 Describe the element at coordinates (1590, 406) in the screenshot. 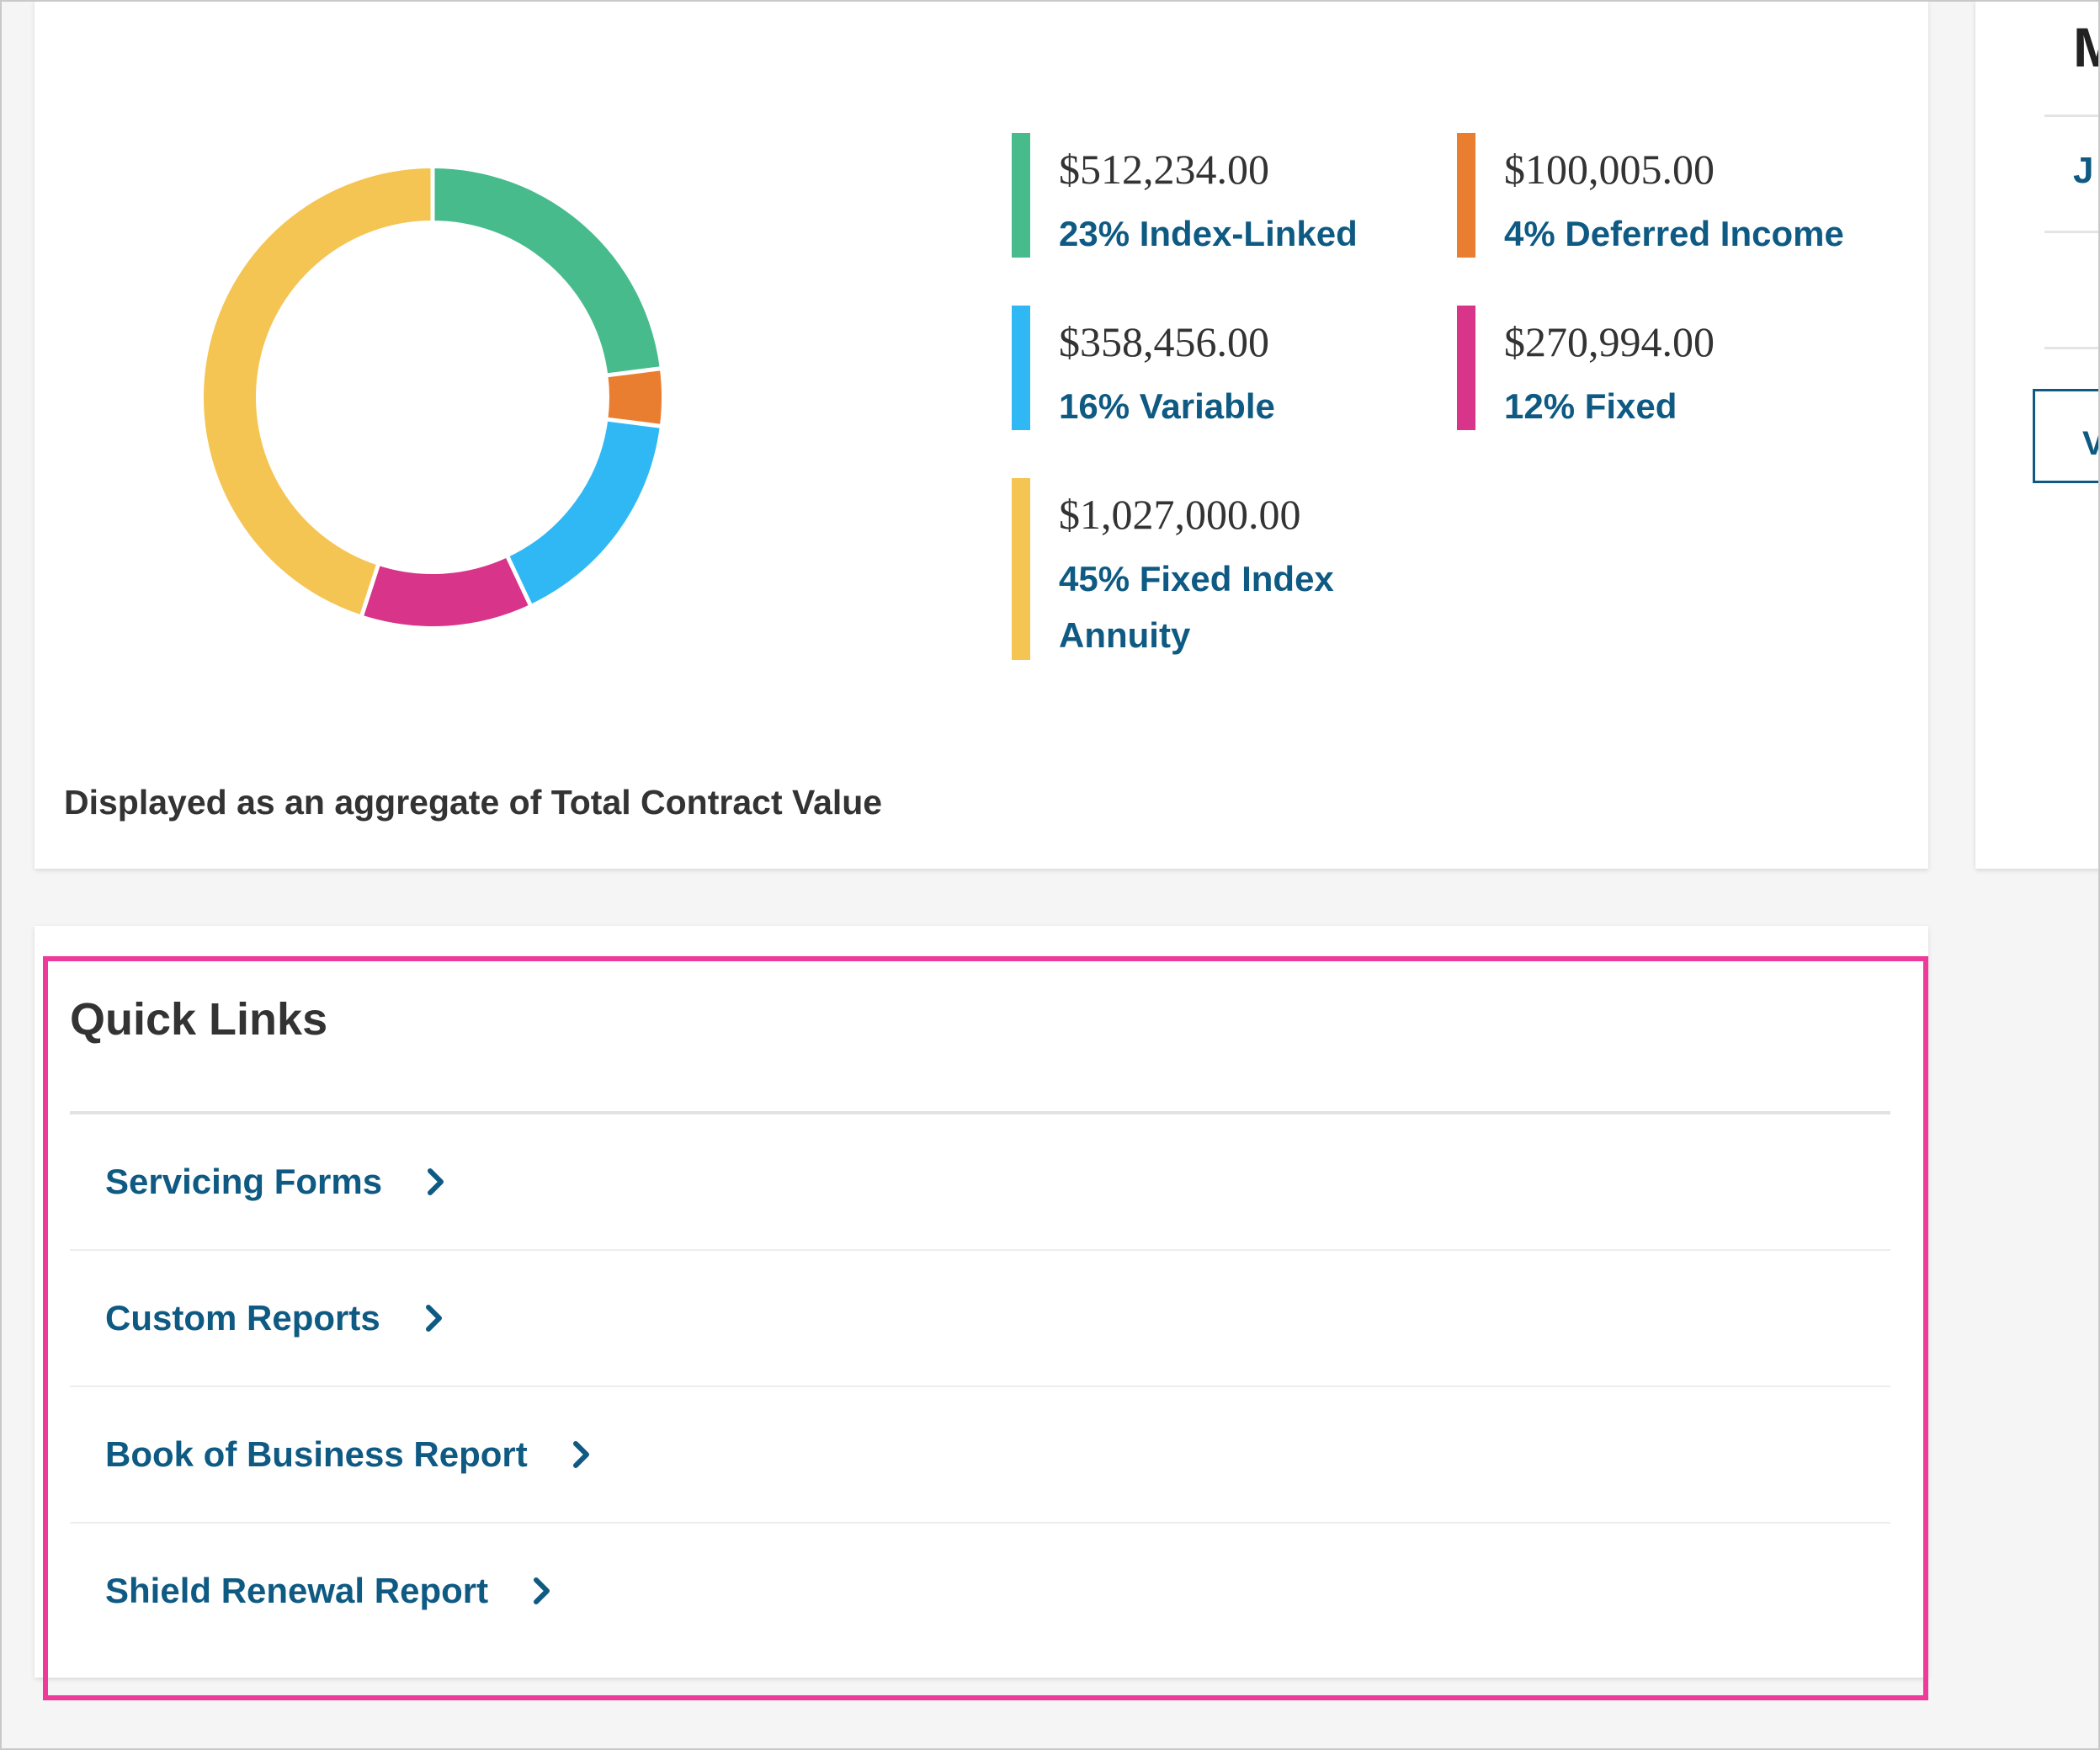

I see `legend-label: 12% Fixed` at that location.